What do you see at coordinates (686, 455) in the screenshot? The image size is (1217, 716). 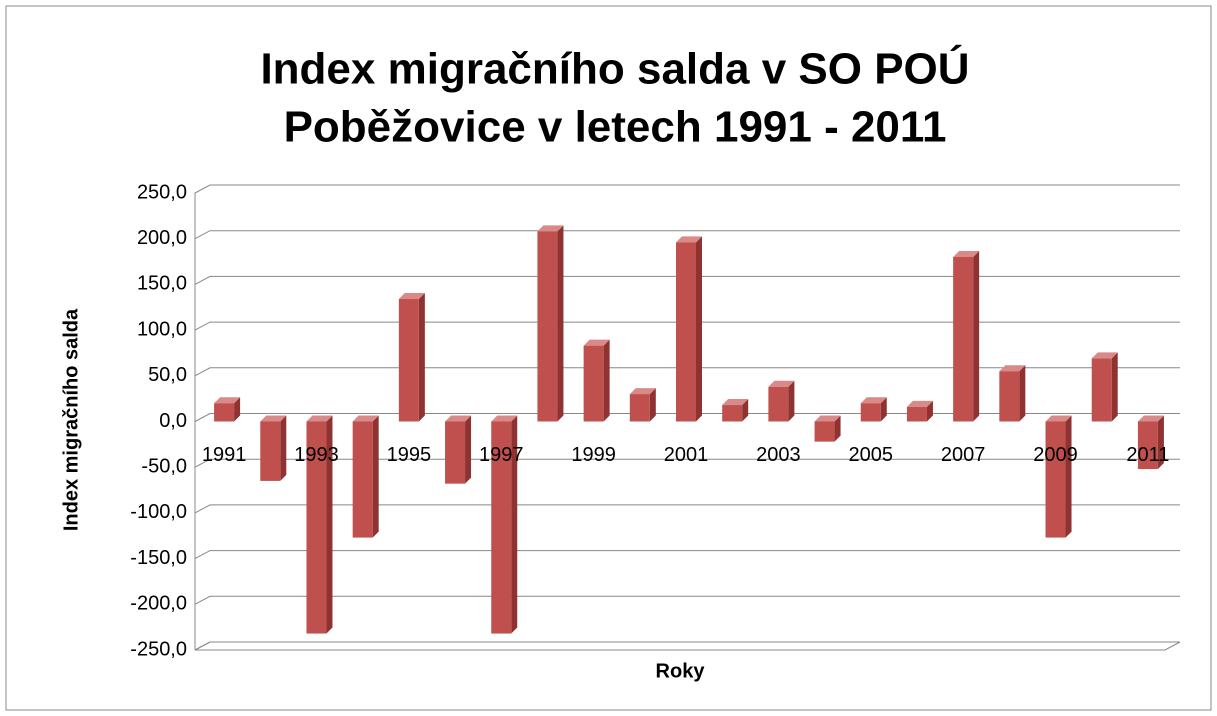 I see `x-tick-label: 2001` at bounding box center [686, 455].